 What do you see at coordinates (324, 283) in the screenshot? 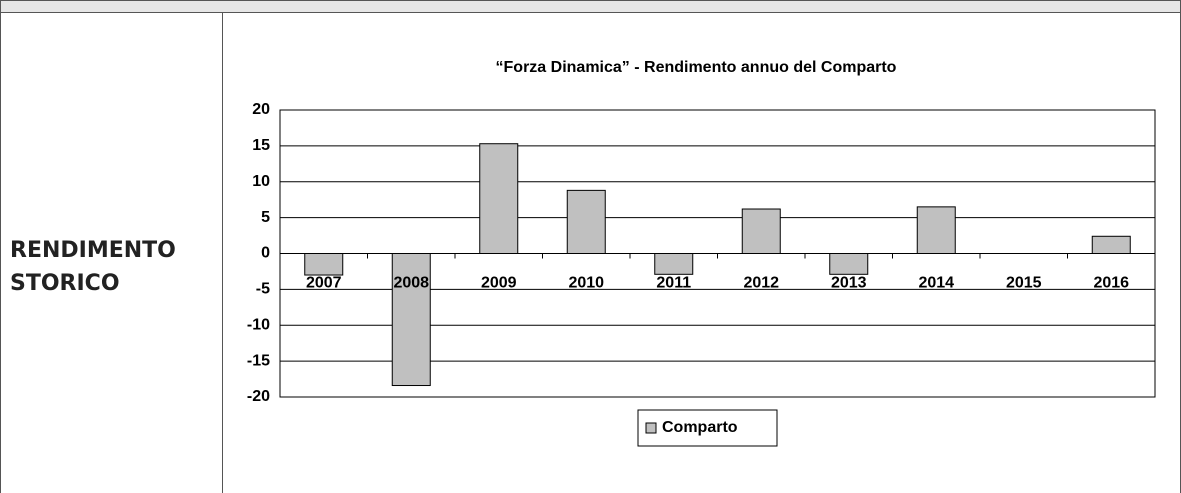
I see `x-tick-label: 2007` at bounding box center [324, 283].